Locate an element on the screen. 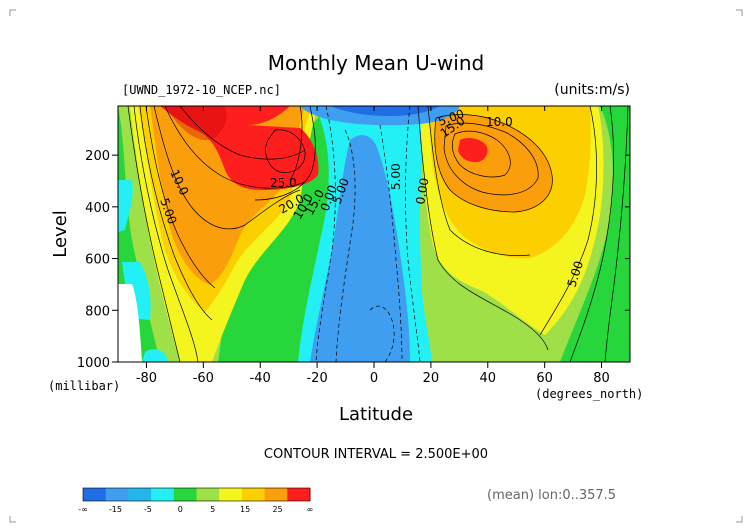 Image resolution: width=752 pixels, height=532 pixels. y-axis-label: Level is located at coordinates (60, 234).